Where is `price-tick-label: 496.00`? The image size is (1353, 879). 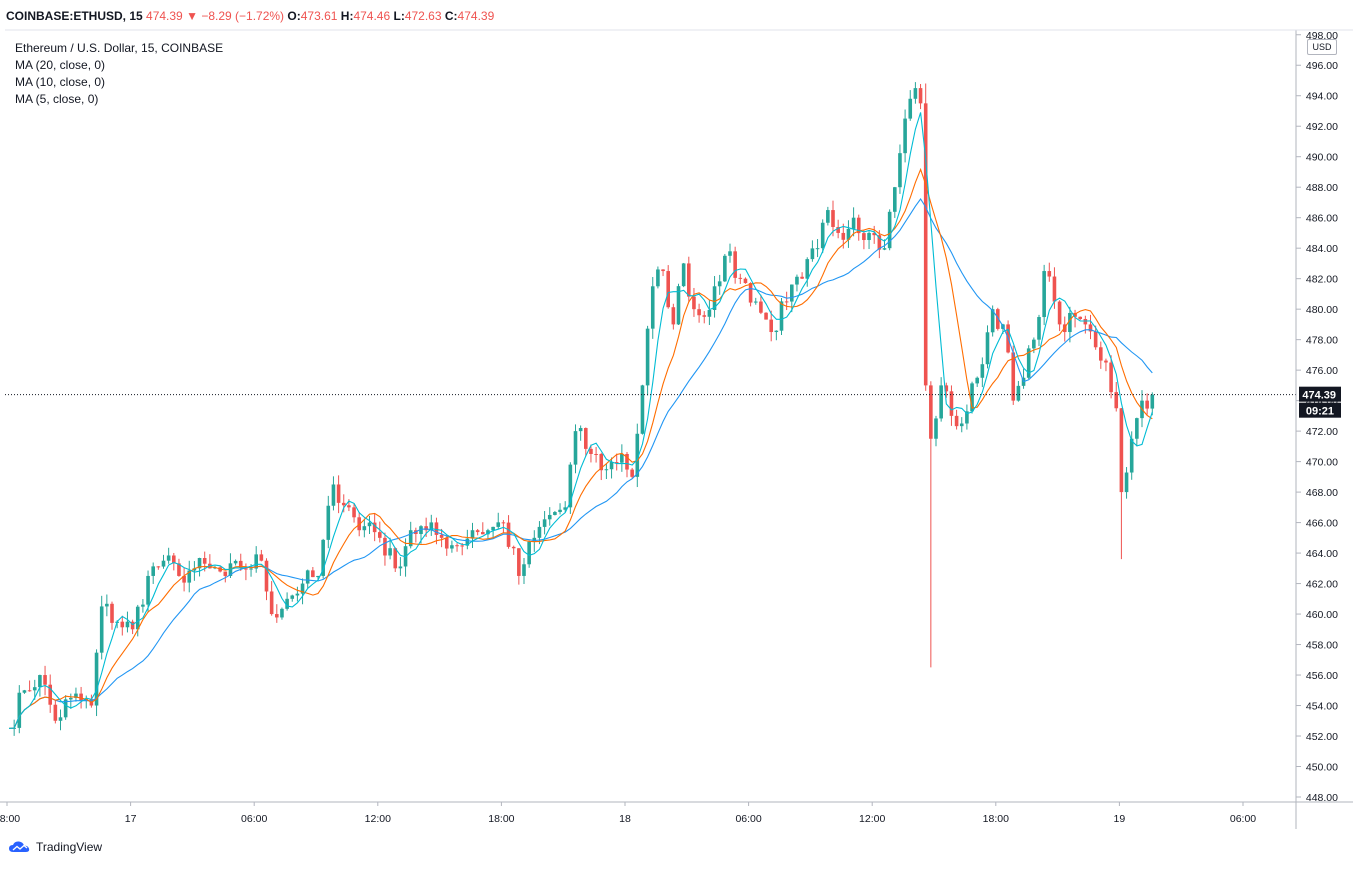
price-tick-label: 496.00 is located at coordinates (1322, 66).